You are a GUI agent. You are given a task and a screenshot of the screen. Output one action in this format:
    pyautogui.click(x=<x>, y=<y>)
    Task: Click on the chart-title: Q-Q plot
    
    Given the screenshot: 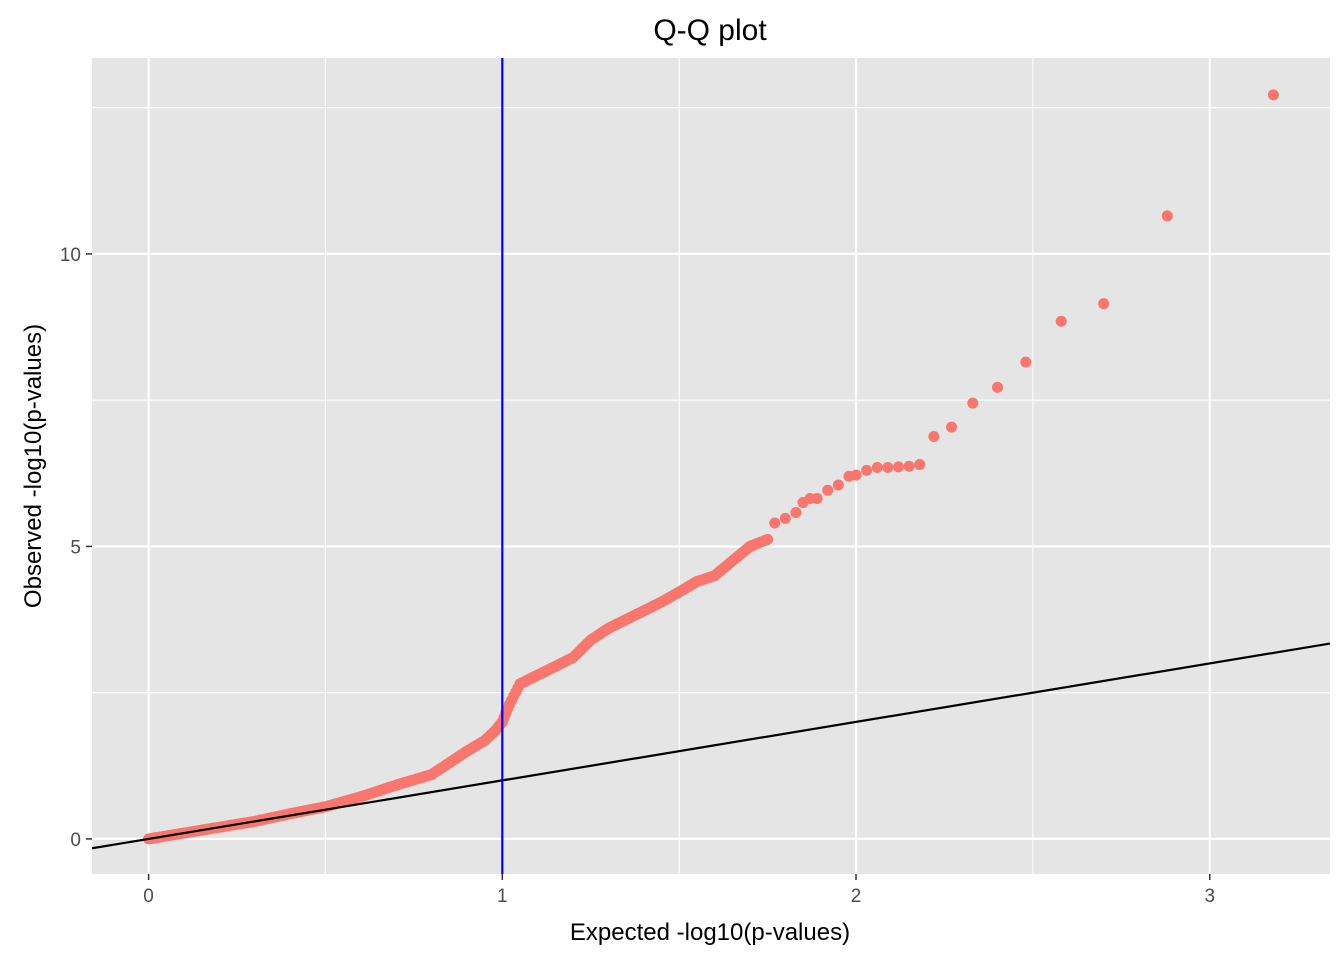 What is the action you would take?
    pyautogui.click(x=710, y=30)
    